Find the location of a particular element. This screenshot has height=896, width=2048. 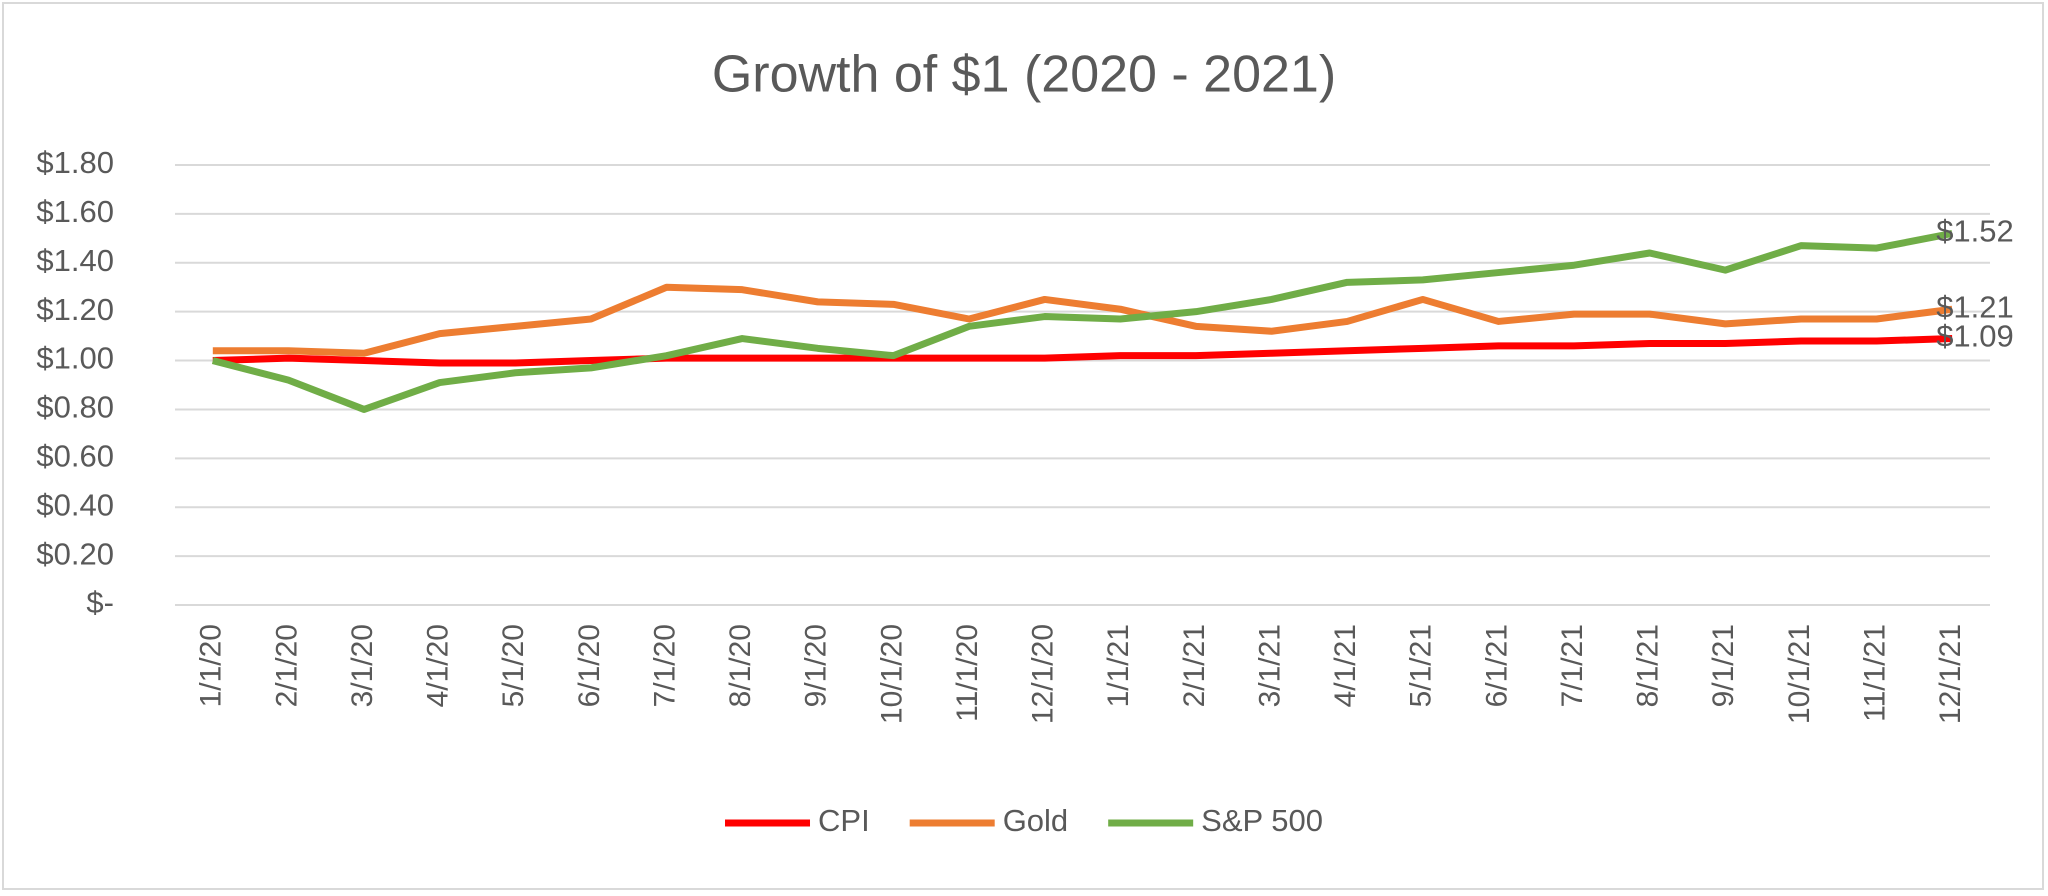

x-tick-label: 2/1/21 is located at coordinates (1194, 665).